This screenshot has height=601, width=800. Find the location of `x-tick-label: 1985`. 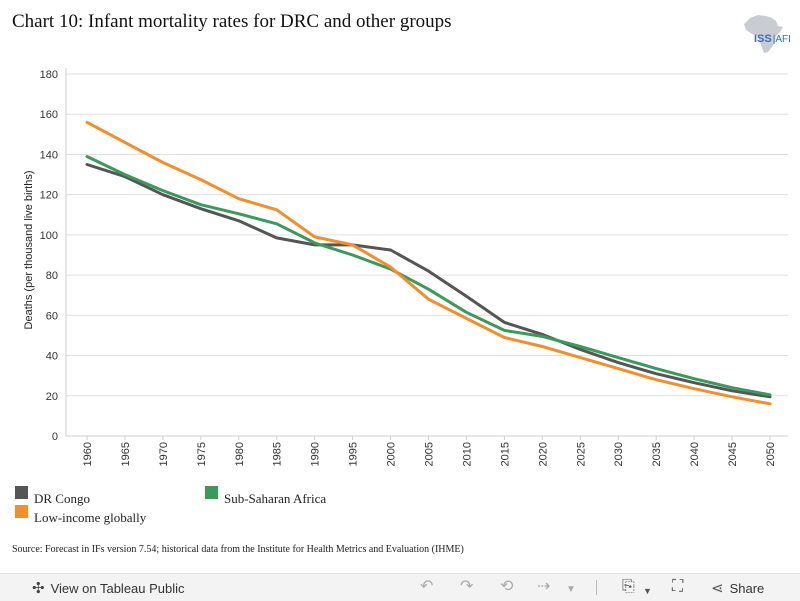

x-tick-label: 1985 is located at coordinates (278, 454).